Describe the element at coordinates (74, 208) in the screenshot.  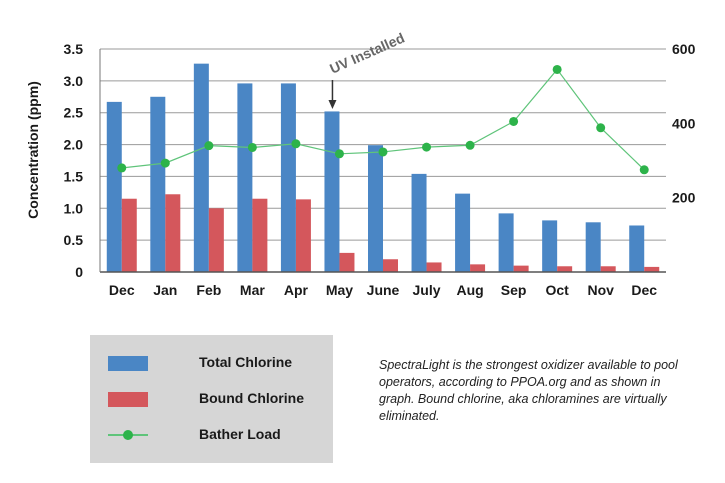
I see `y-tick-label: 1.0` at that location.